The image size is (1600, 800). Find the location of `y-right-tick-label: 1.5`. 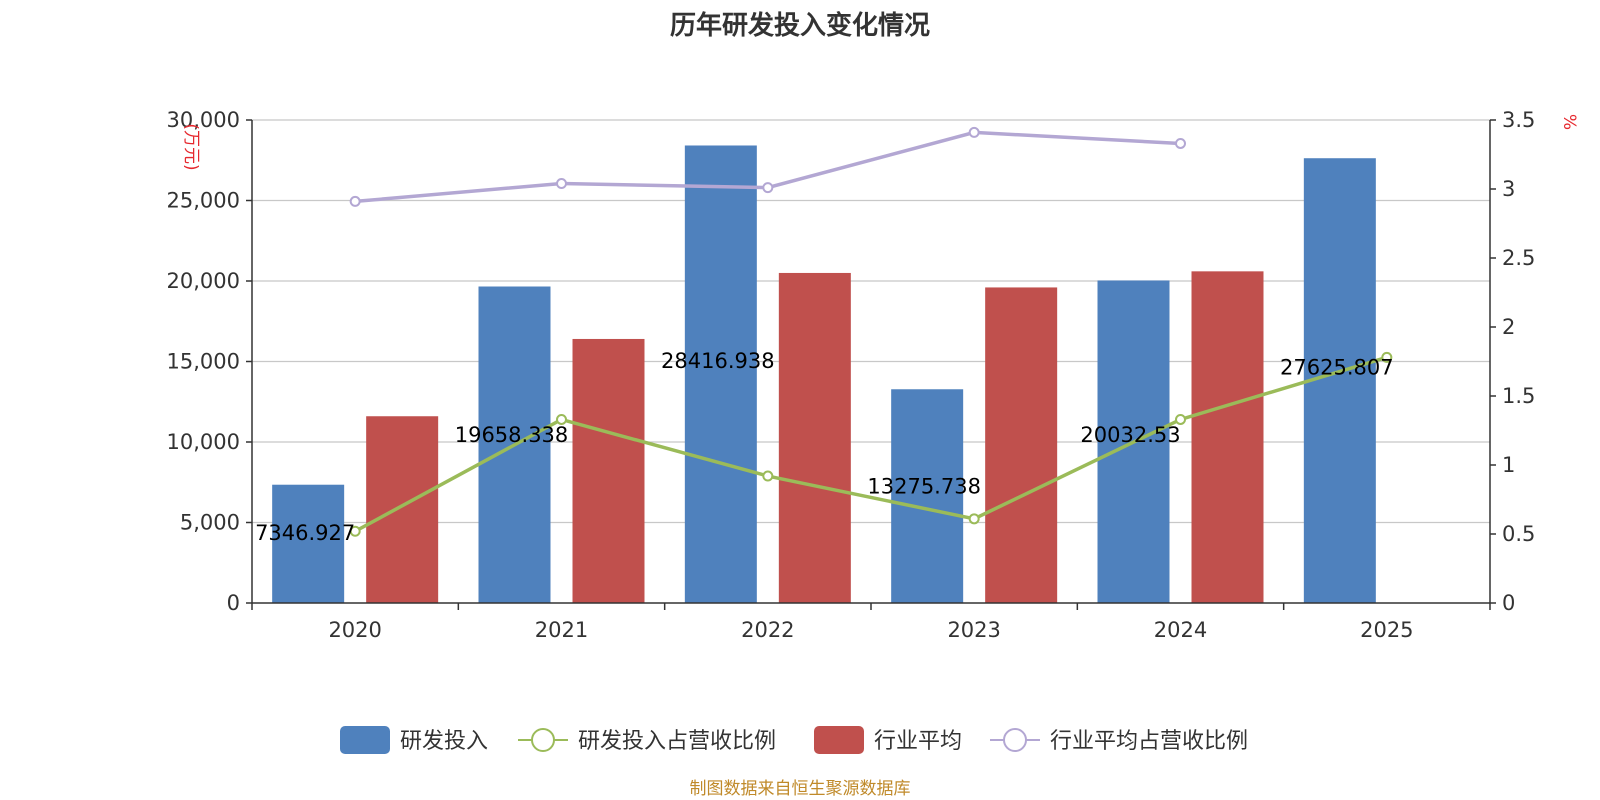

y-right-tick-label: 1.5 is located at coordinates (1518, 396).